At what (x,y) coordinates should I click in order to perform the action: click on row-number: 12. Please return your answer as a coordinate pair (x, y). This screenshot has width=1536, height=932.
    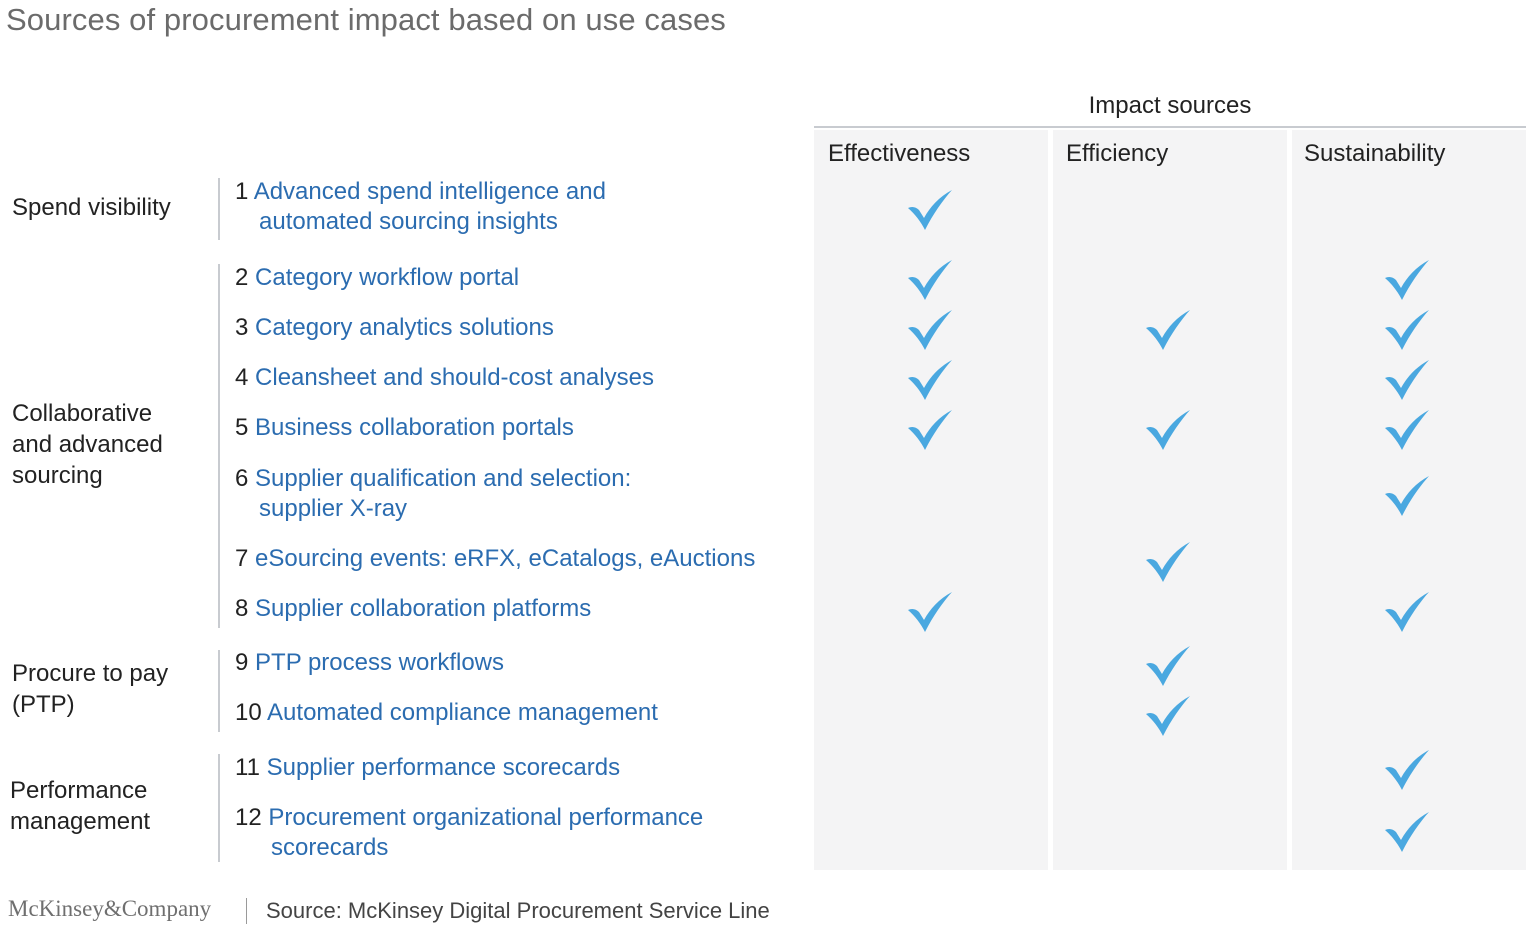
    Looking at the image, I should click on (248, 817).